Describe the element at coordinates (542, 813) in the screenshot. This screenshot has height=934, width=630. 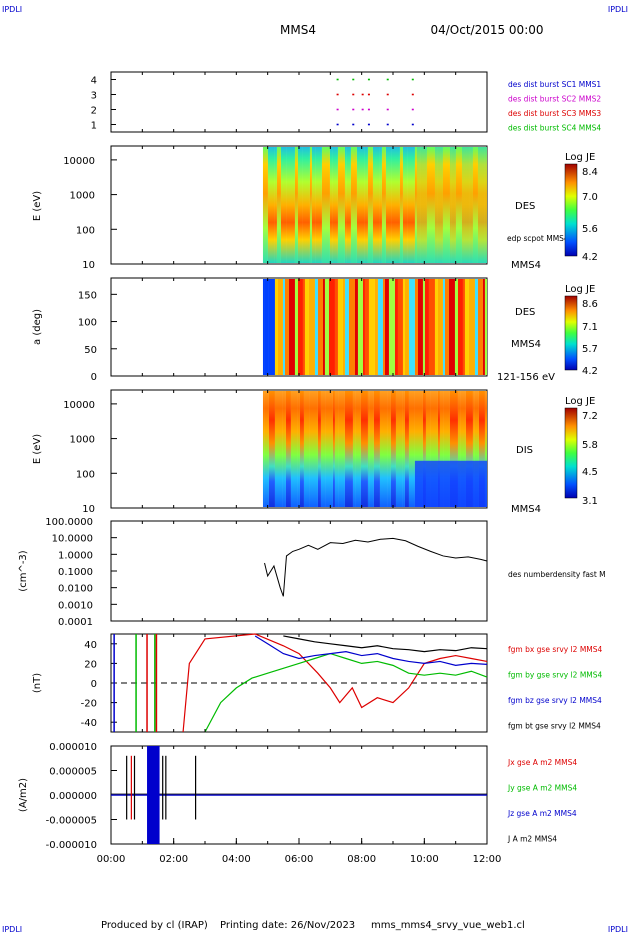
I see `legend-entry: Jz gse A m2 MMS4` at that location.